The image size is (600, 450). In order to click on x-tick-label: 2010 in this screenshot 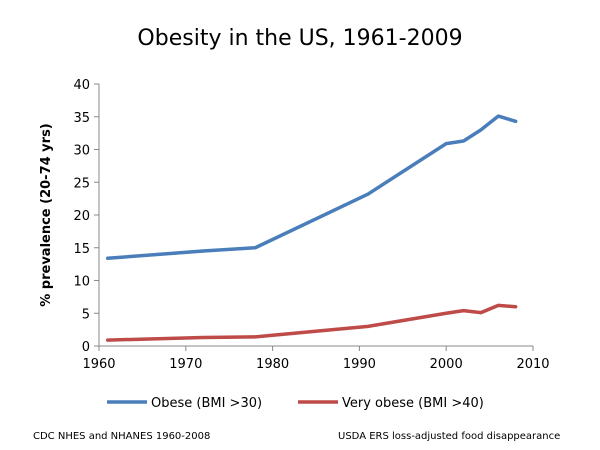, I will do `click(532, 364)`.